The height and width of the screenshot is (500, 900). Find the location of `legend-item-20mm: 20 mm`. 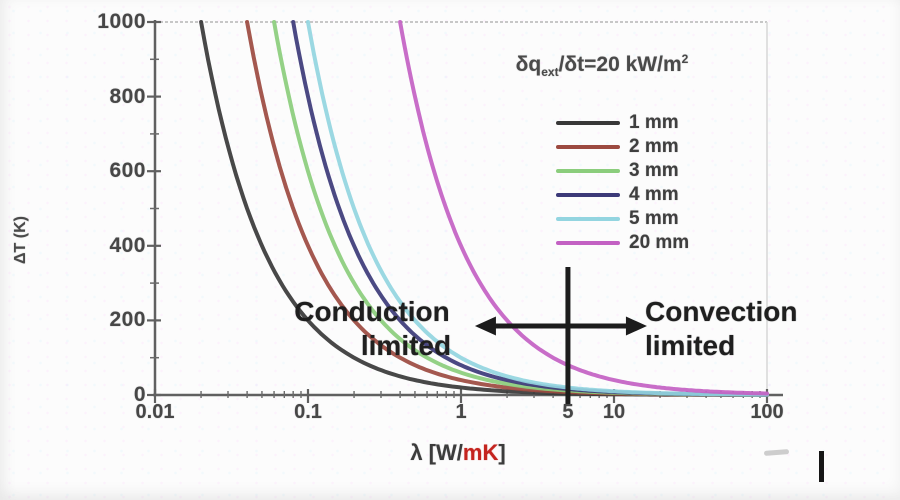

legend-item-20mm: 20 mm is located at coordinates (622, 243).